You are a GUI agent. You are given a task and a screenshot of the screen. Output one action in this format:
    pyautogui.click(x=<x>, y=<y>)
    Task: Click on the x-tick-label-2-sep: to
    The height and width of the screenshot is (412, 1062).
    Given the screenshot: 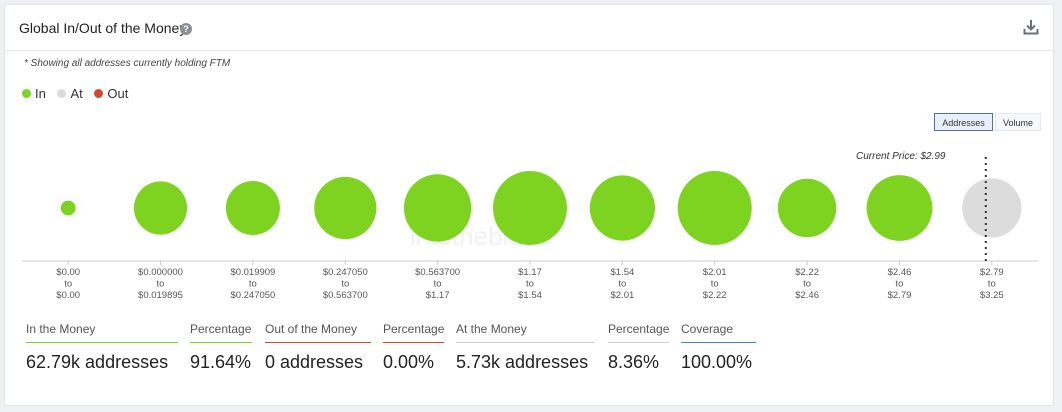 What is the action you would take?
    pyautogui.click(x=253, y=284)
    